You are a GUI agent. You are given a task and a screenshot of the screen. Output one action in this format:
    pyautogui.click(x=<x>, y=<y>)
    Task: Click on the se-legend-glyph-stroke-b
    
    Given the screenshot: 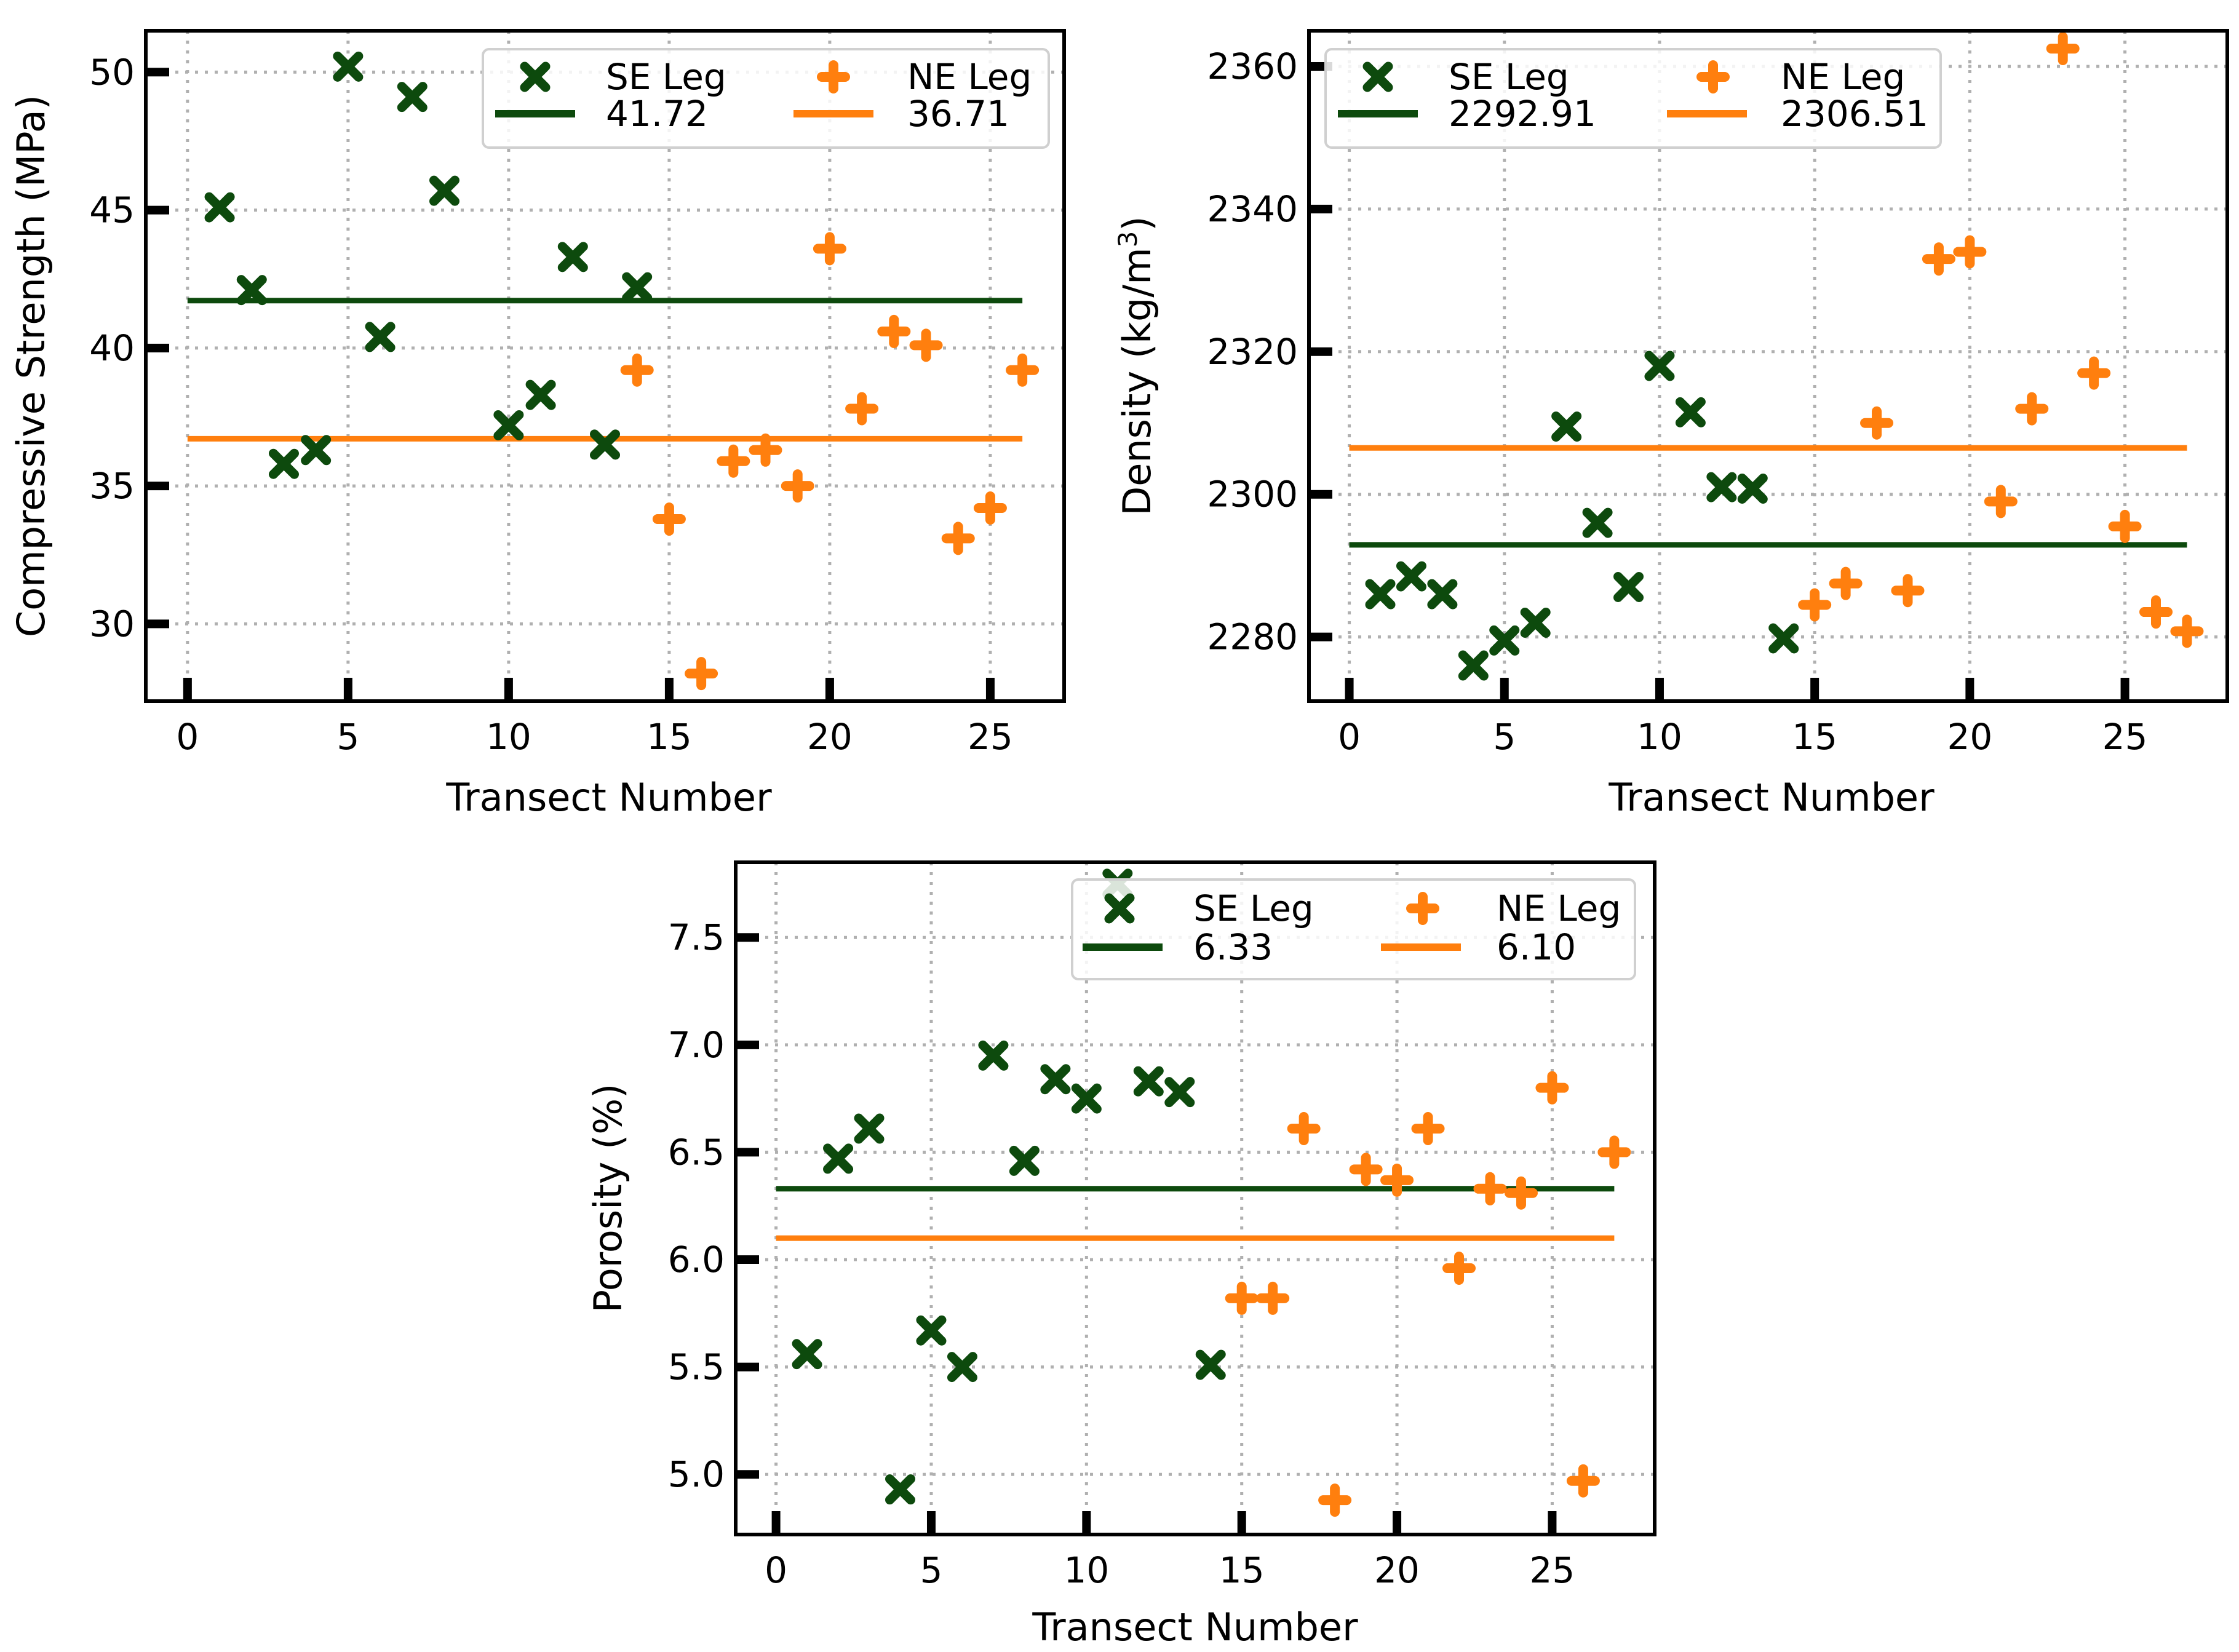 What is the action you would take?
    pyautogui.click(x=1377, y=77)
    